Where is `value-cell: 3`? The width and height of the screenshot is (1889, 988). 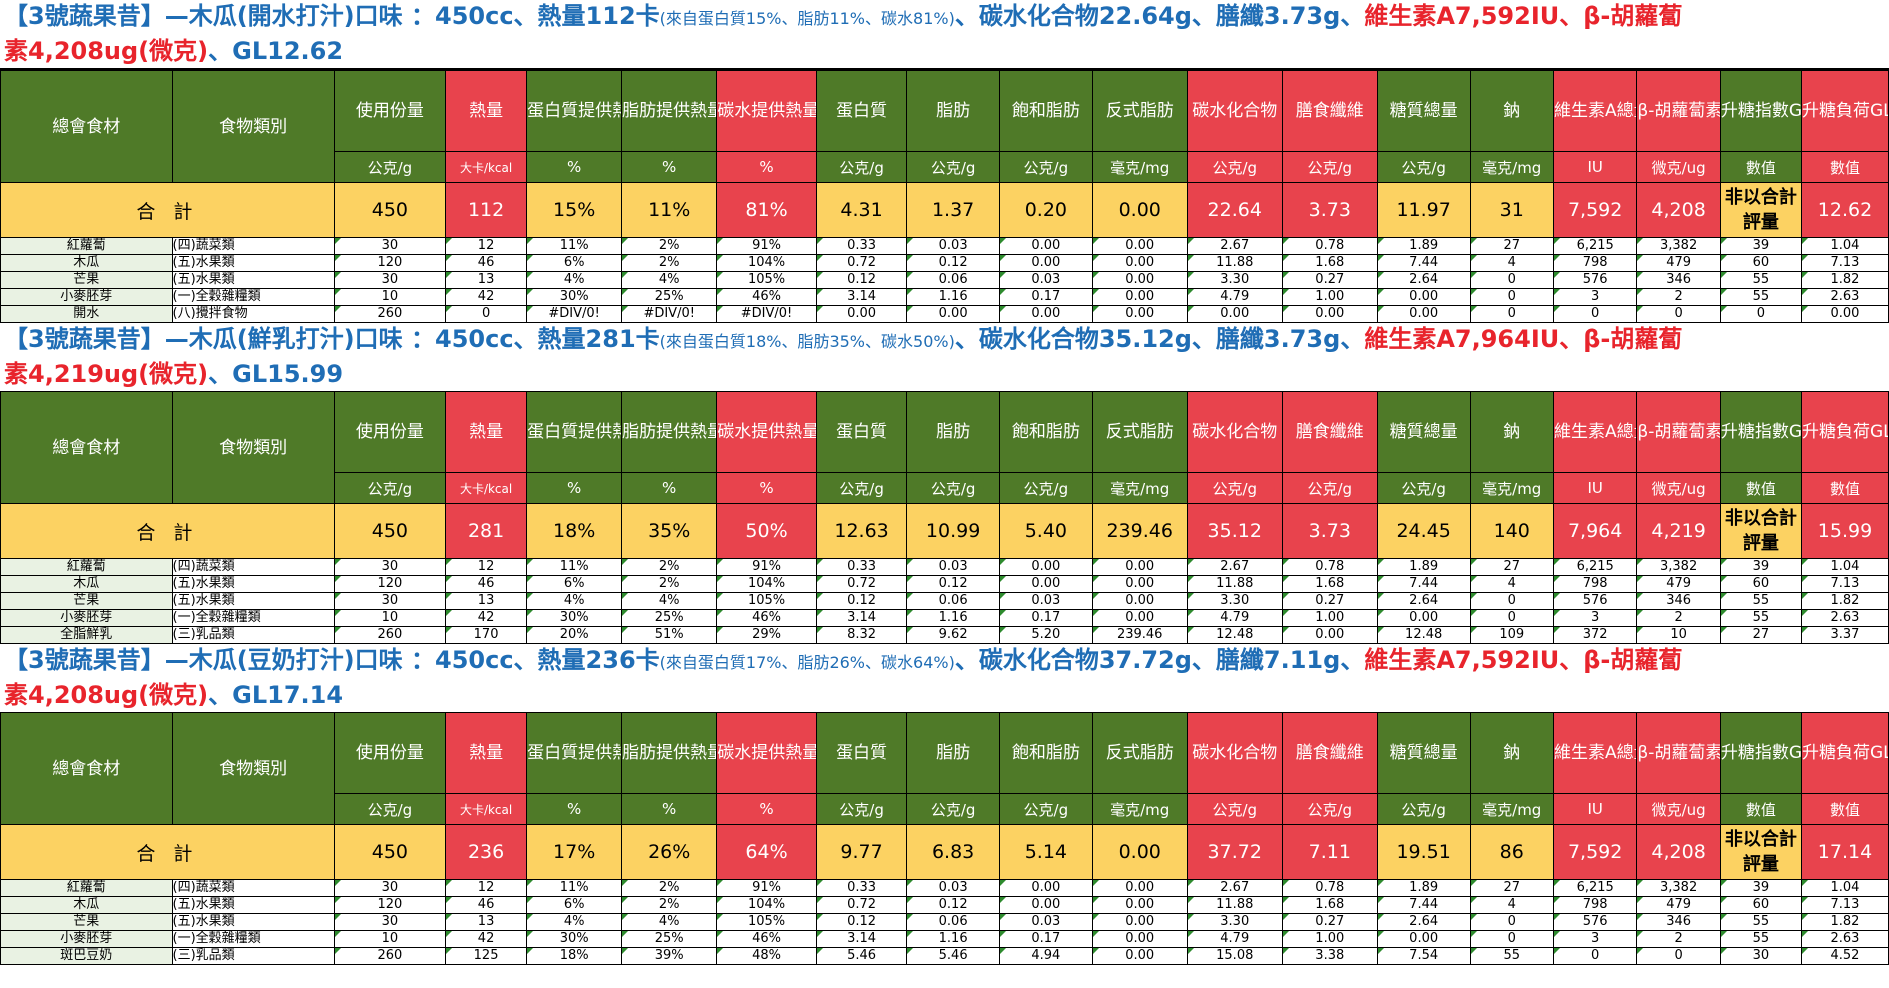
value-cell: 3 is located at coordinates (1595, 618).